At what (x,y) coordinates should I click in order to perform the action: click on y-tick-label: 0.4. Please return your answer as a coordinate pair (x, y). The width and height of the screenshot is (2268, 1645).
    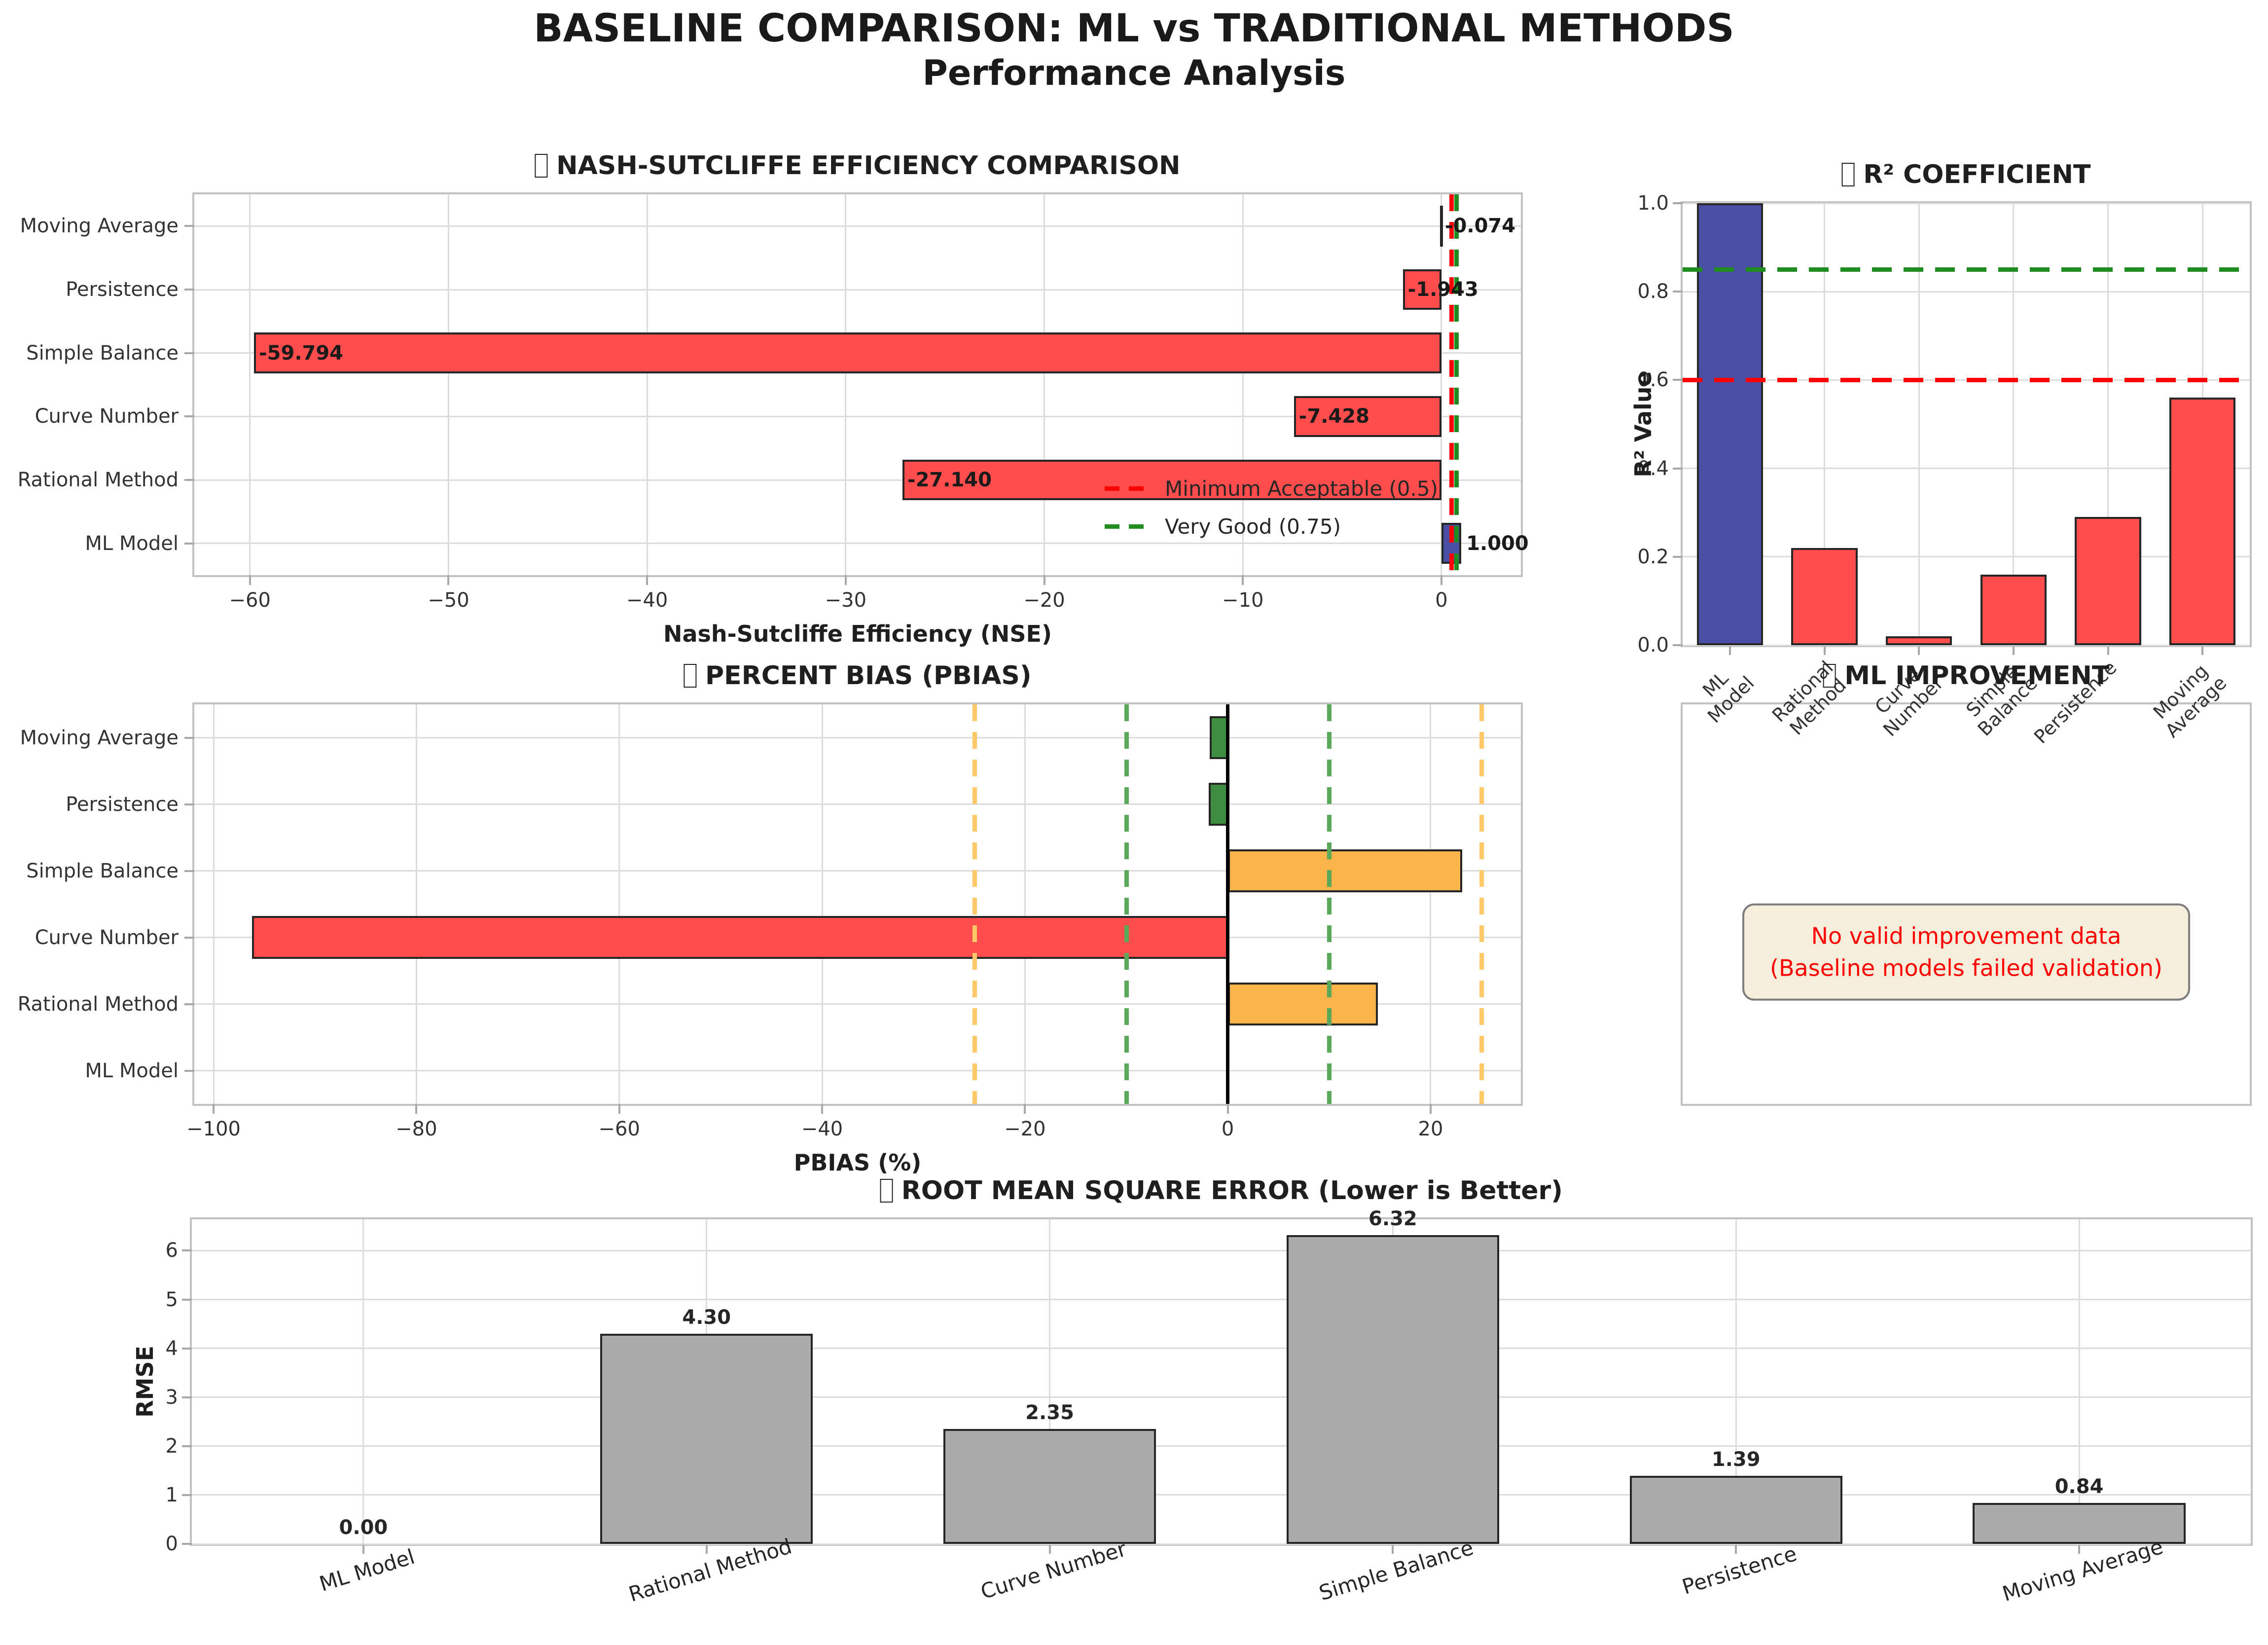
    Looking at the image, I should click on (1653, 468).